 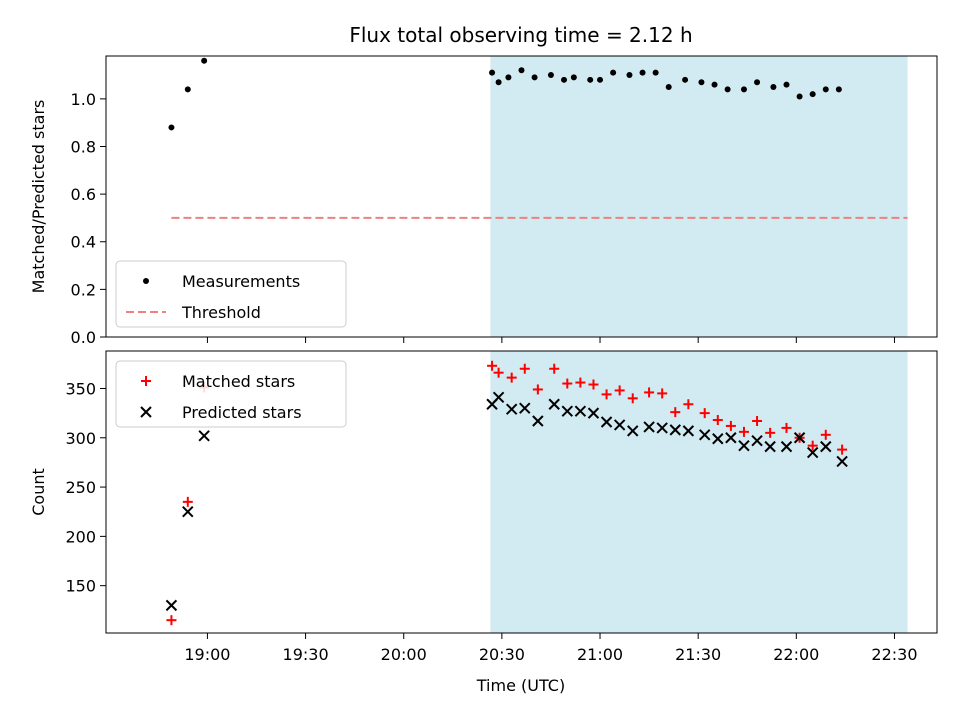 What do you see at coordinates (600, 654) in the screenshot?
I see `x-tick-label: 21:00` at bounding box center [600, 654].